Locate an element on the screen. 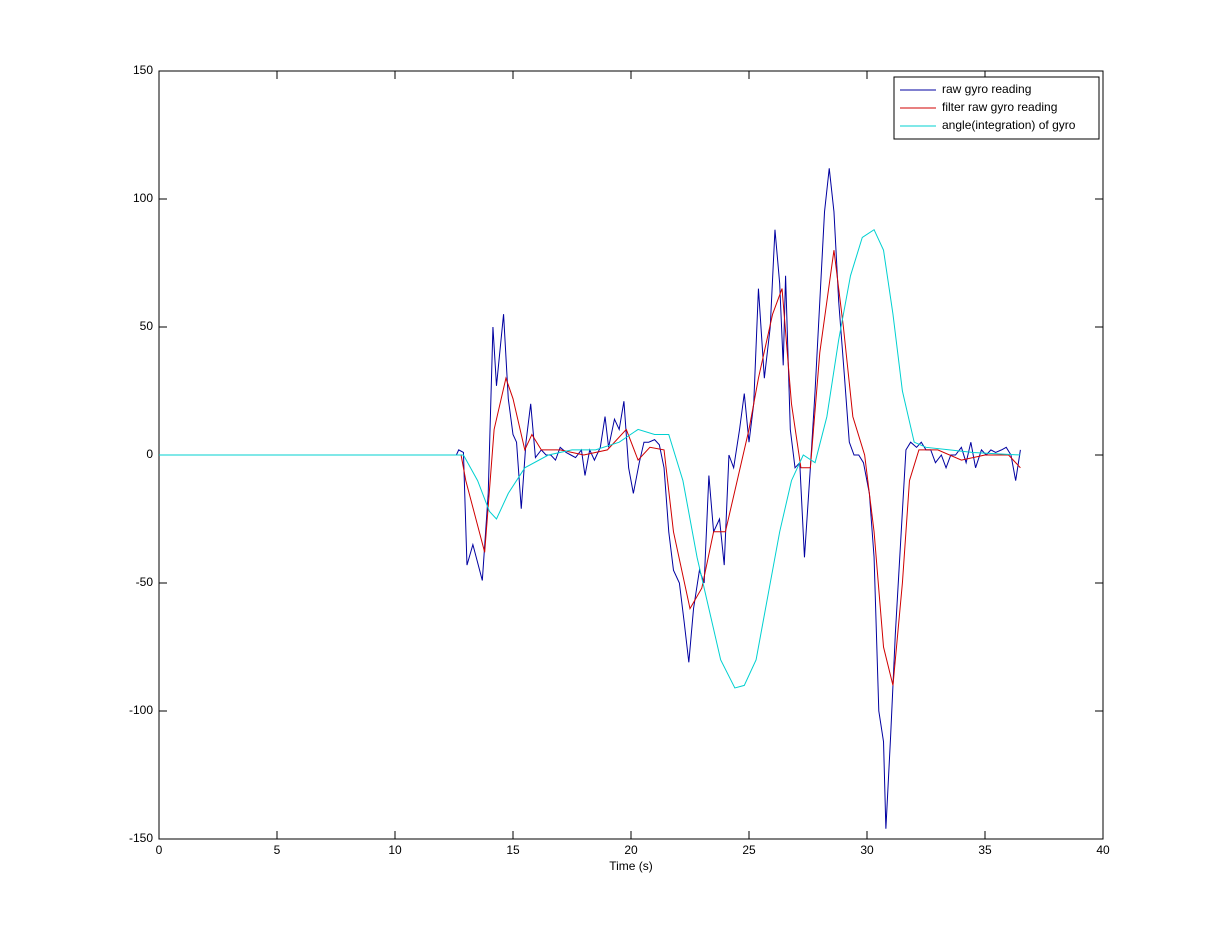 Image resolution: width=1218 pixels, height=948 pixels. legend-label: raw gyro reading is located at coordinates (986, 89).